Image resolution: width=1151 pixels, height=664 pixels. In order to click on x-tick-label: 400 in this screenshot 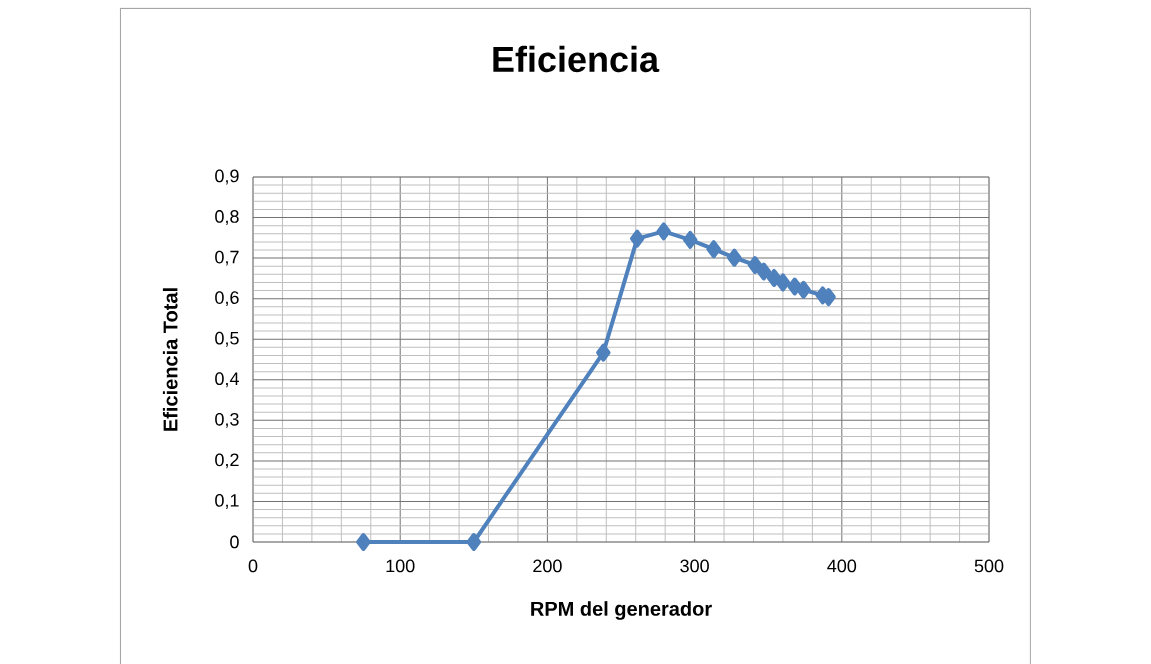, I will do `click(842, 566)`.